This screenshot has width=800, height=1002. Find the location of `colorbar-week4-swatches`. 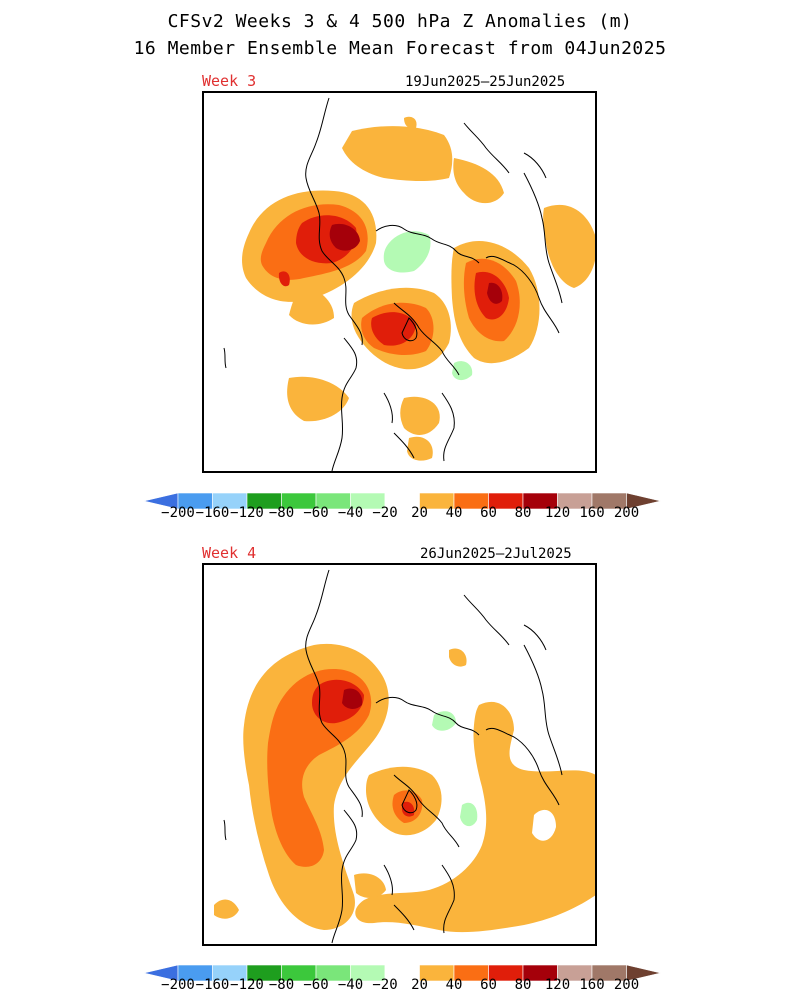

colorbar-week4-swatches is located at coordinates (402, 973).